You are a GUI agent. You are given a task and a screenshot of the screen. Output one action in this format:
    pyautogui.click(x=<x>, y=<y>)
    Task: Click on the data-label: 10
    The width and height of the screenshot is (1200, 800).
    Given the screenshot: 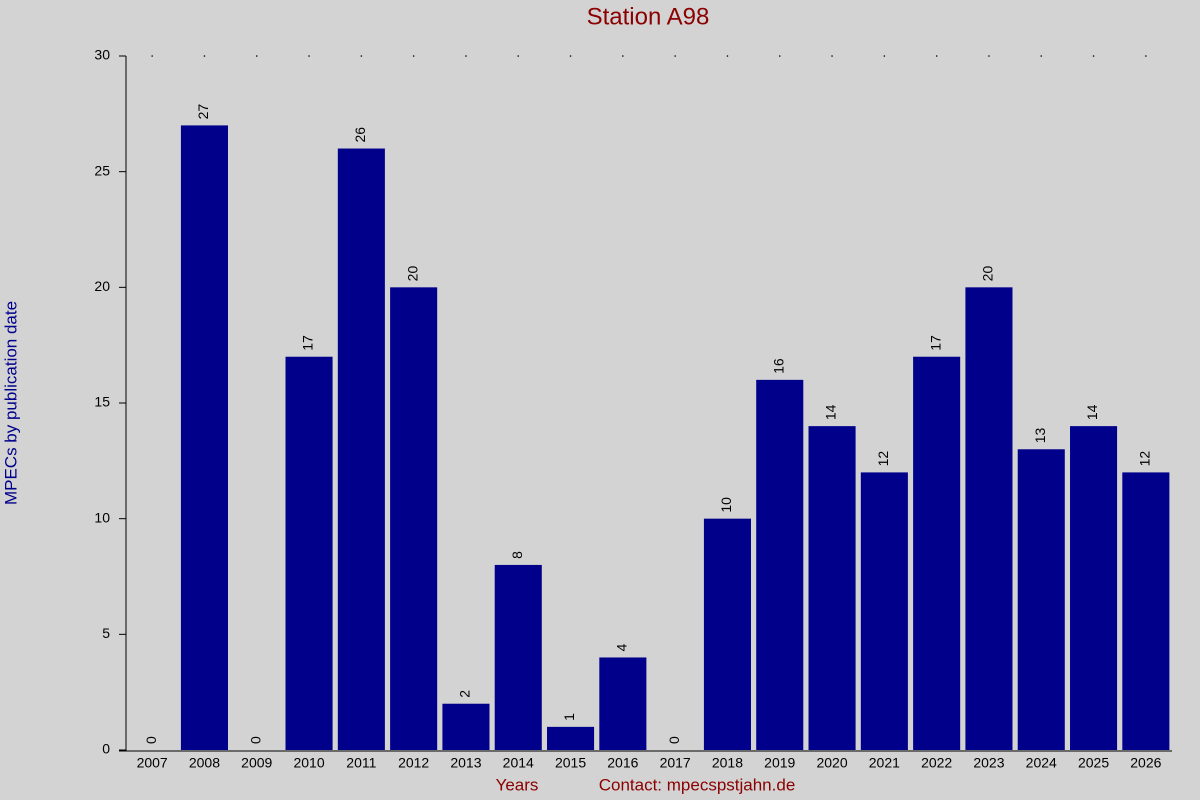 What is the action you would take?
    pyautogui.click(x=726, y=505)
    